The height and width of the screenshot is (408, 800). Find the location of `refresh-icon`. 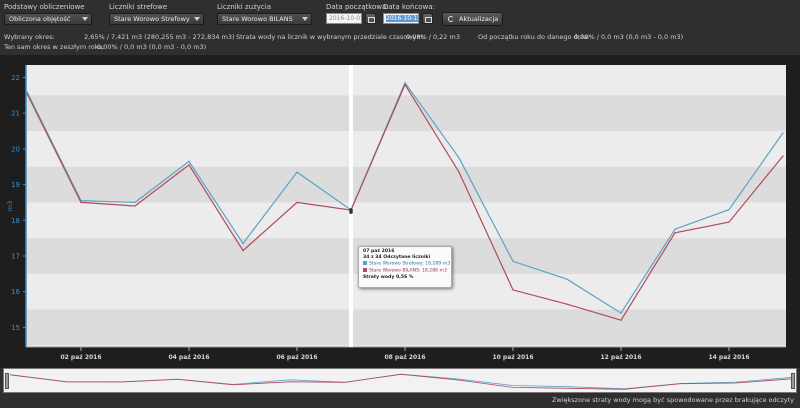

refresh-icon is located at coordinates (451, 19).